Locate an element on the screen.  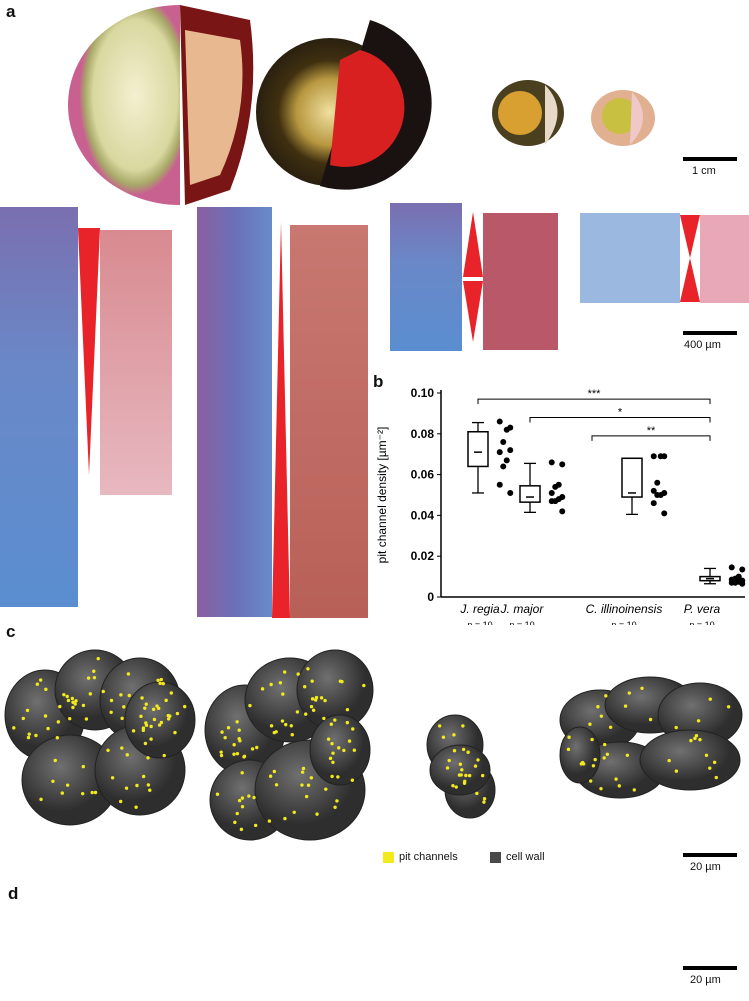
panel-label-b: b is located at coordinates (378, 381).